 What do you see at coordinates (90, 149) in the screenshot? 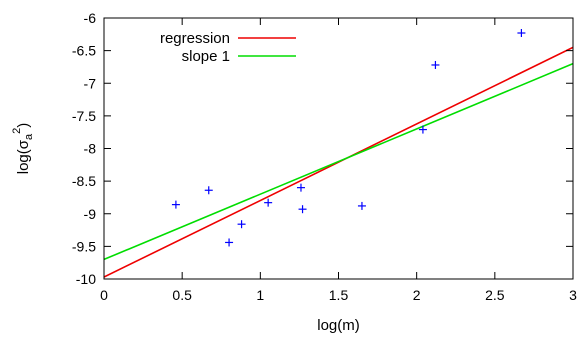
I see `y-tick-label: -8` at bounding box center [90, 149].